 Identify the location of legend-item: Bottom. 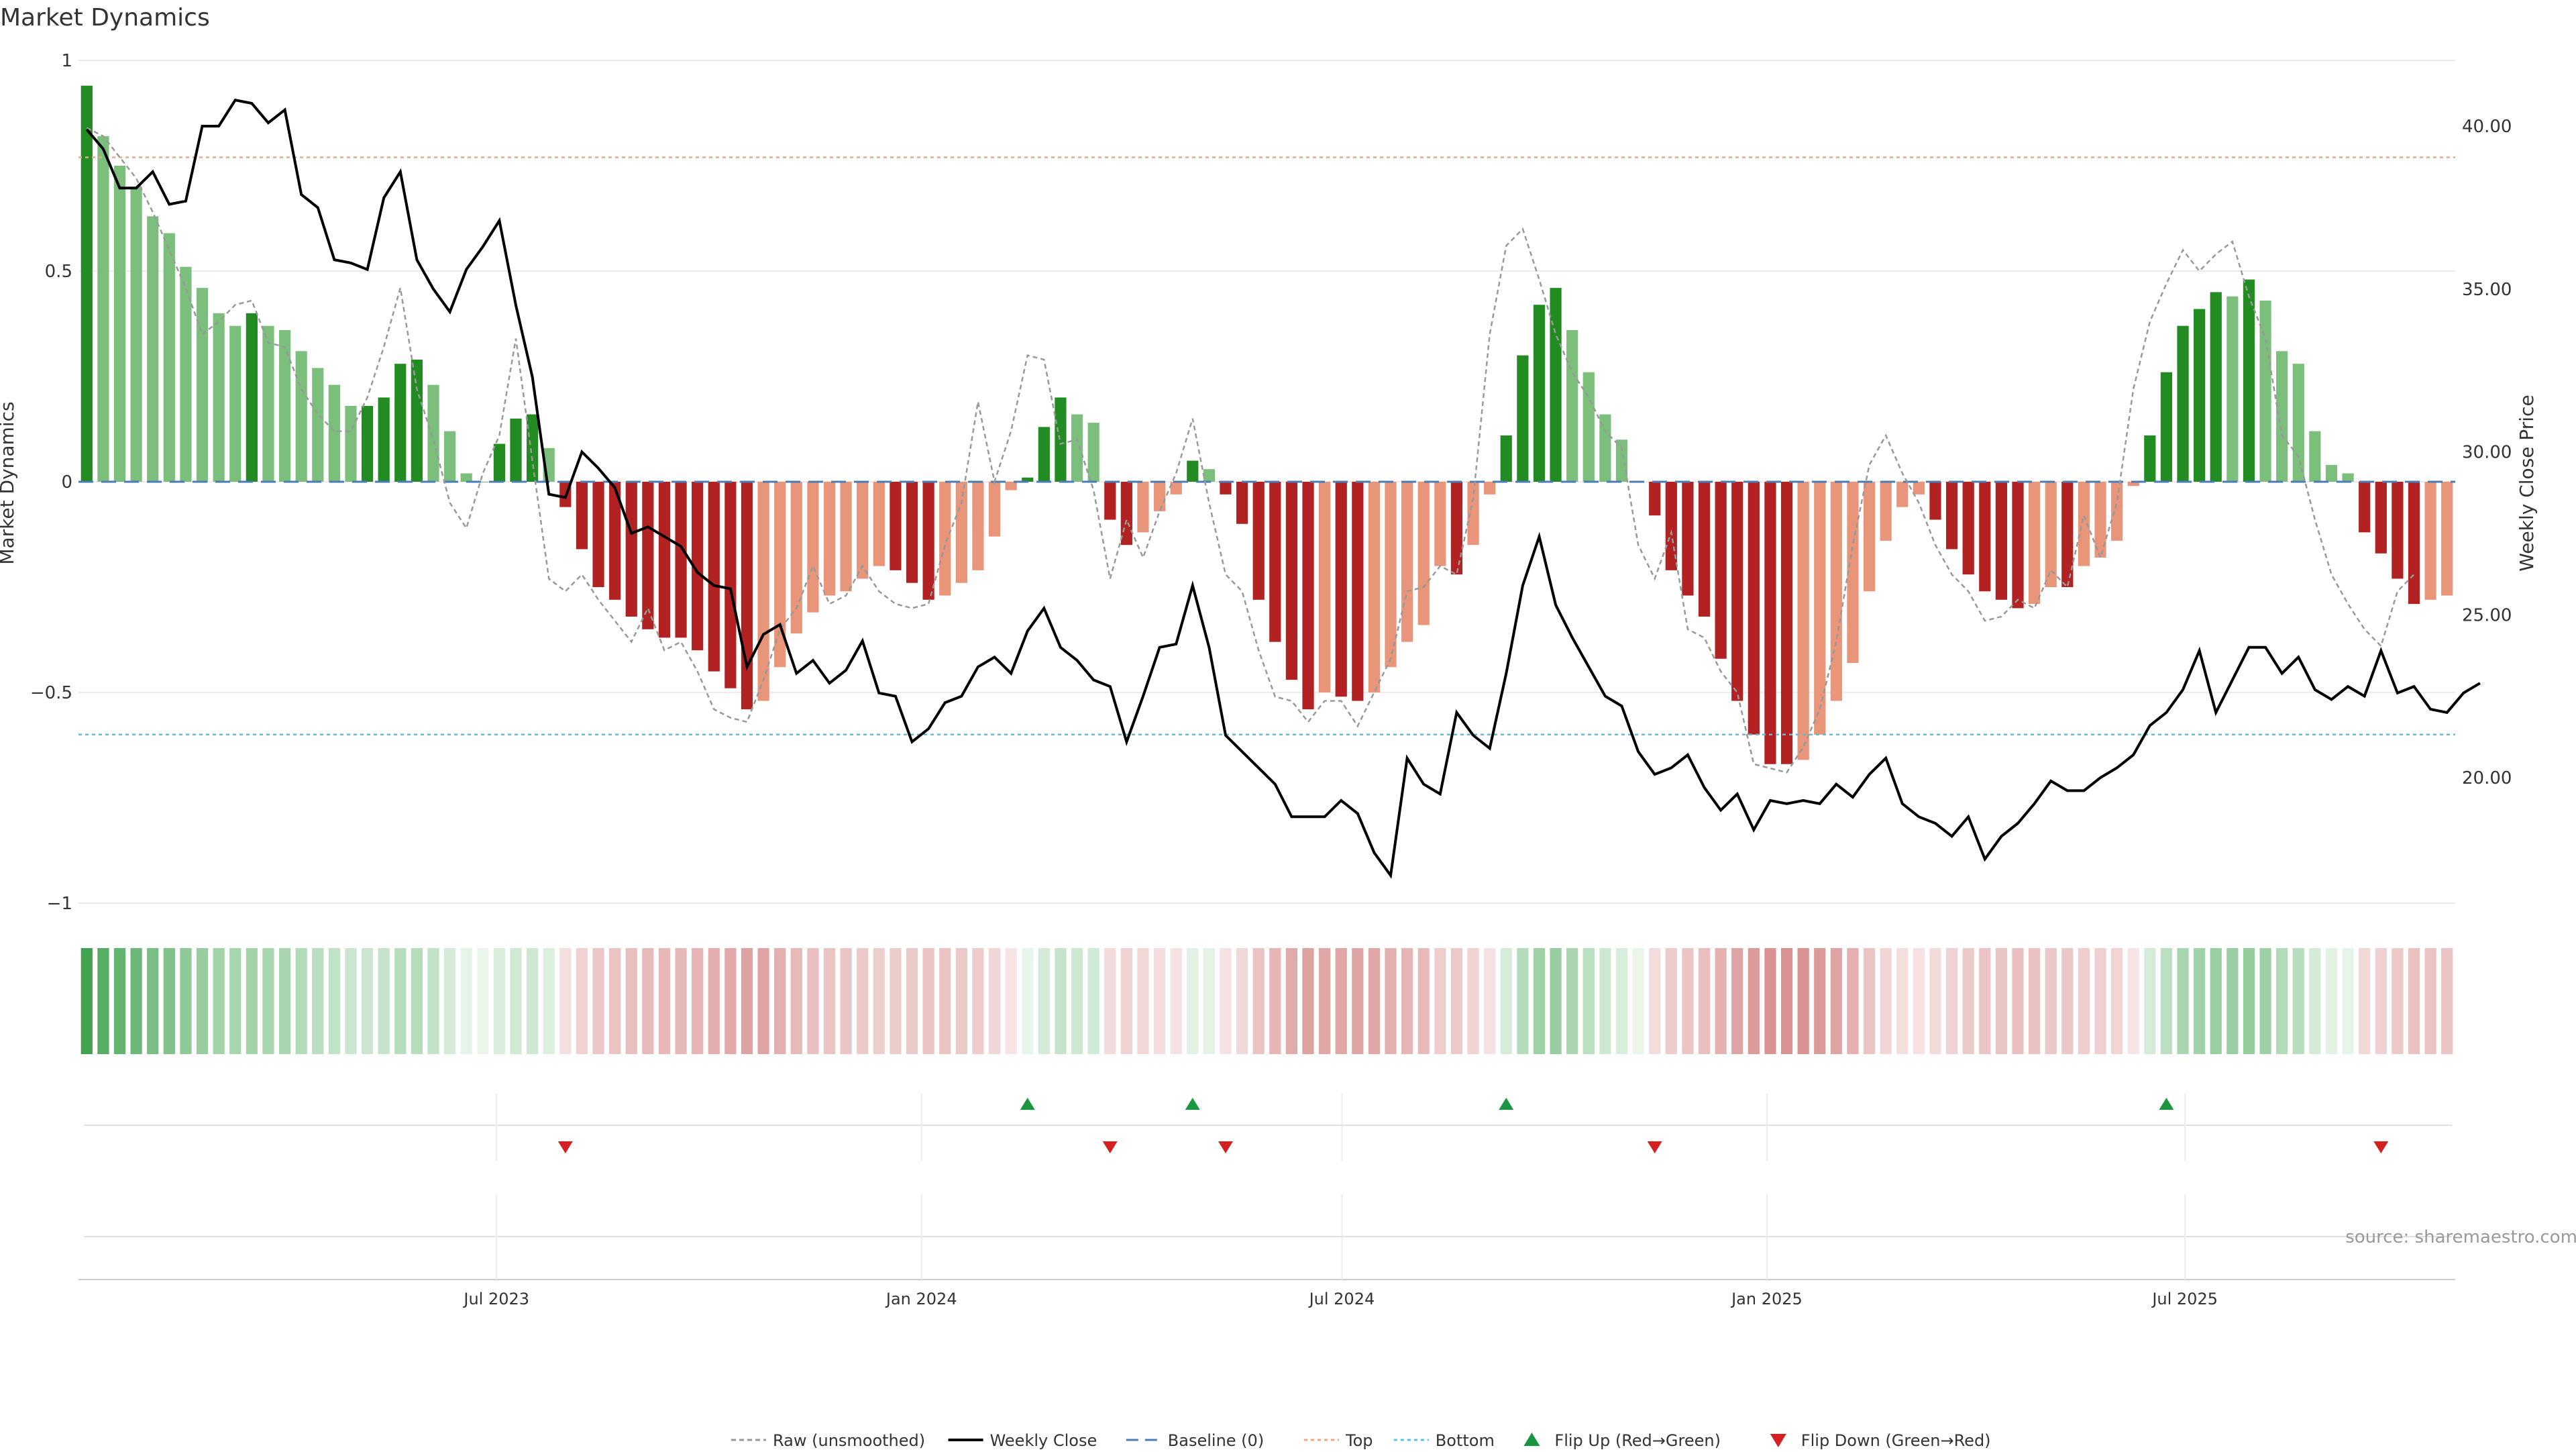
(1444, 1440).